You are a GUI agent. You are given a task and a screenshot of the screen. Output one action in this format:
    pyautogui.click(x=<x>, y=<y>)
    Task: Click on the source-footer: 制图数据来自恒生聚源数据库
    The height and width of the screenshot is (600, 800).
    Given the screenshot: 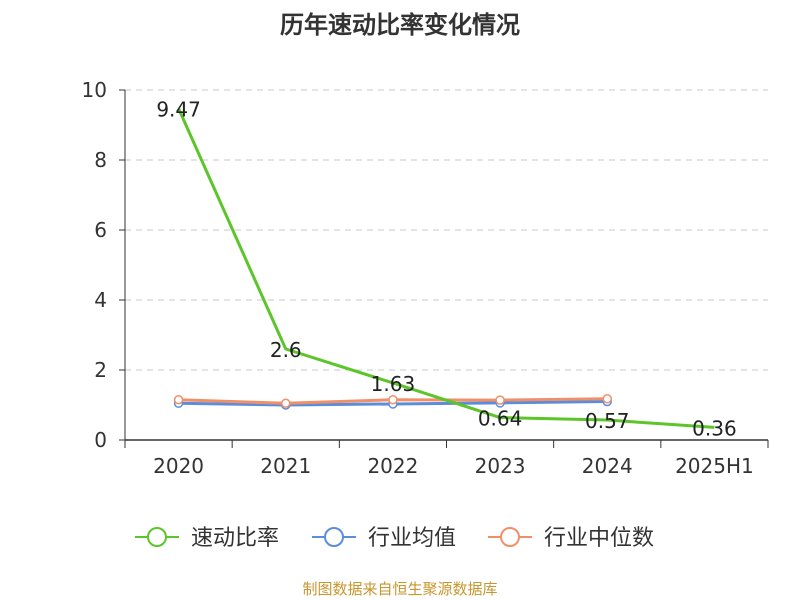 What is the action you would take?
    pyautogui.click(x=400, y=589)
    